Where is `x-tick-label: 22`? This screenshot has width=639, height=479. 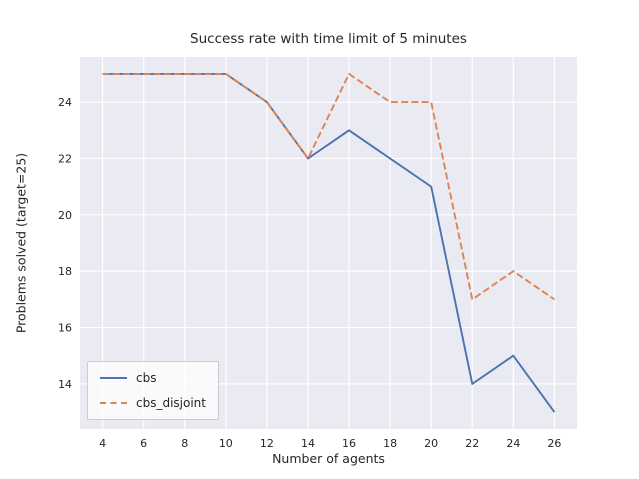
x-tick-label: 22 is located at coordinates (472, 443).